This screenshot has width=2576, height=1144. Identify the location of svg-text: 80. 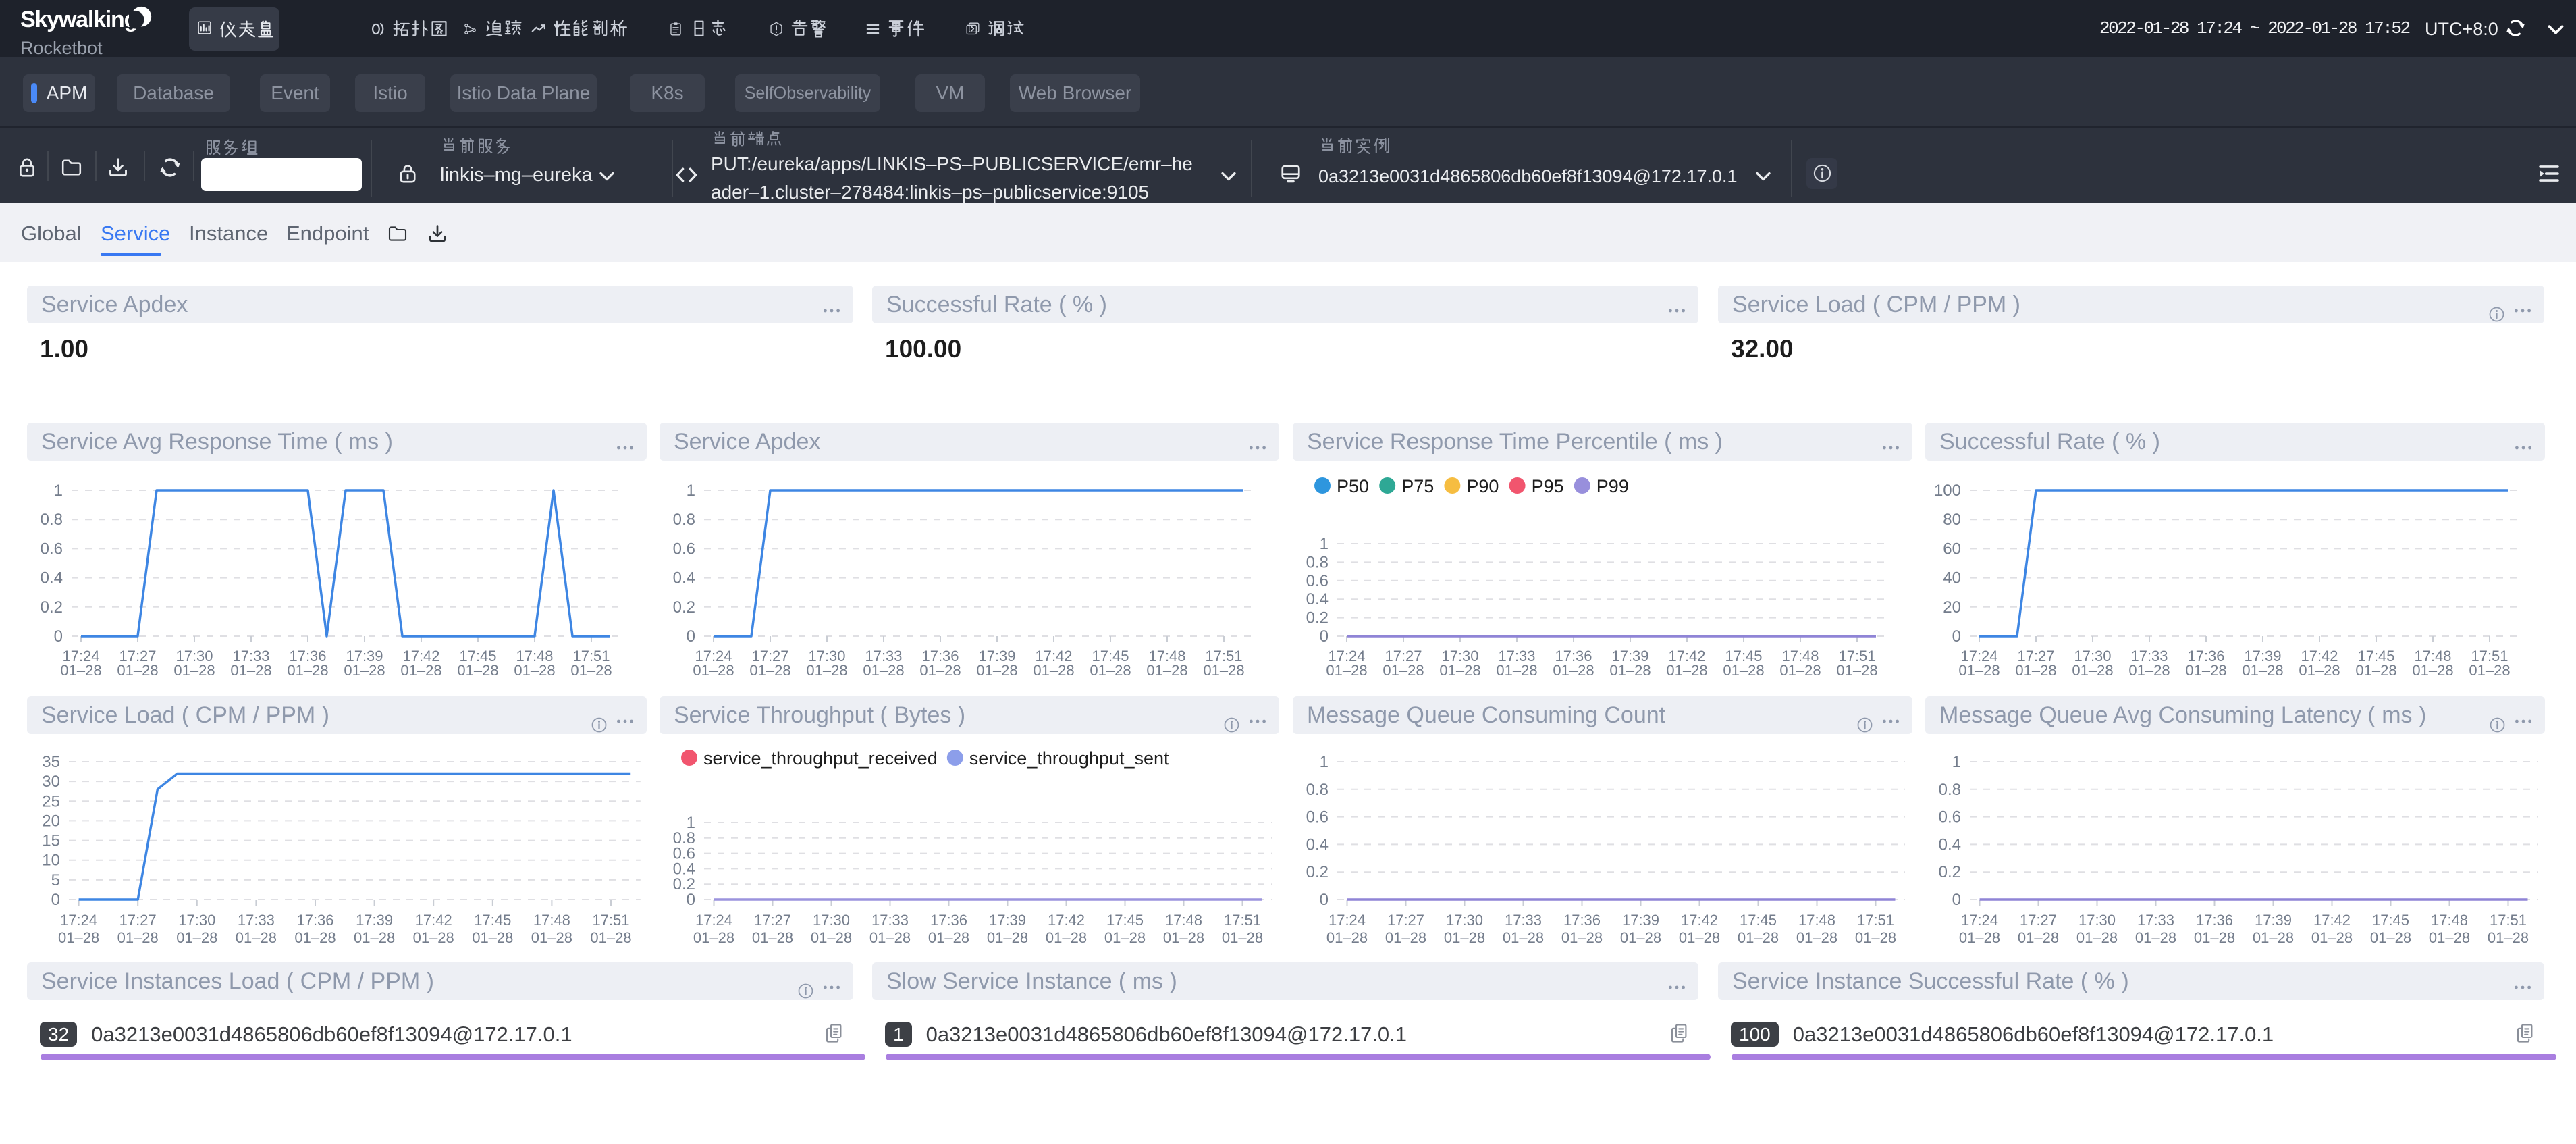
(1952, 520).